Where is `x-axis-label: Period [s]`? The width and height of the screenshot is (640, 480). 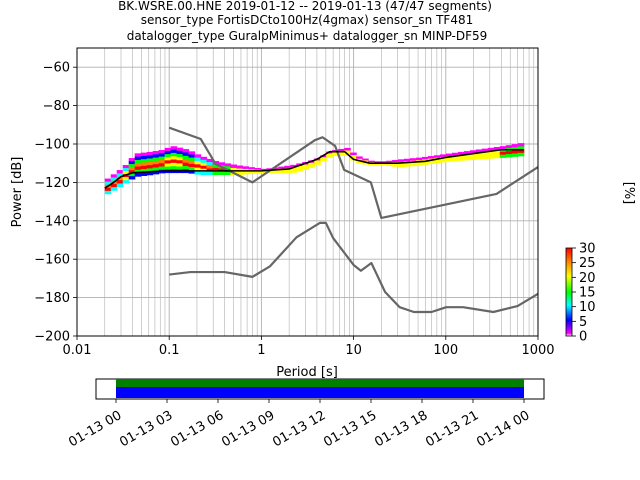 x-axis-label: Period [s] is located at coordinates (307, 372).